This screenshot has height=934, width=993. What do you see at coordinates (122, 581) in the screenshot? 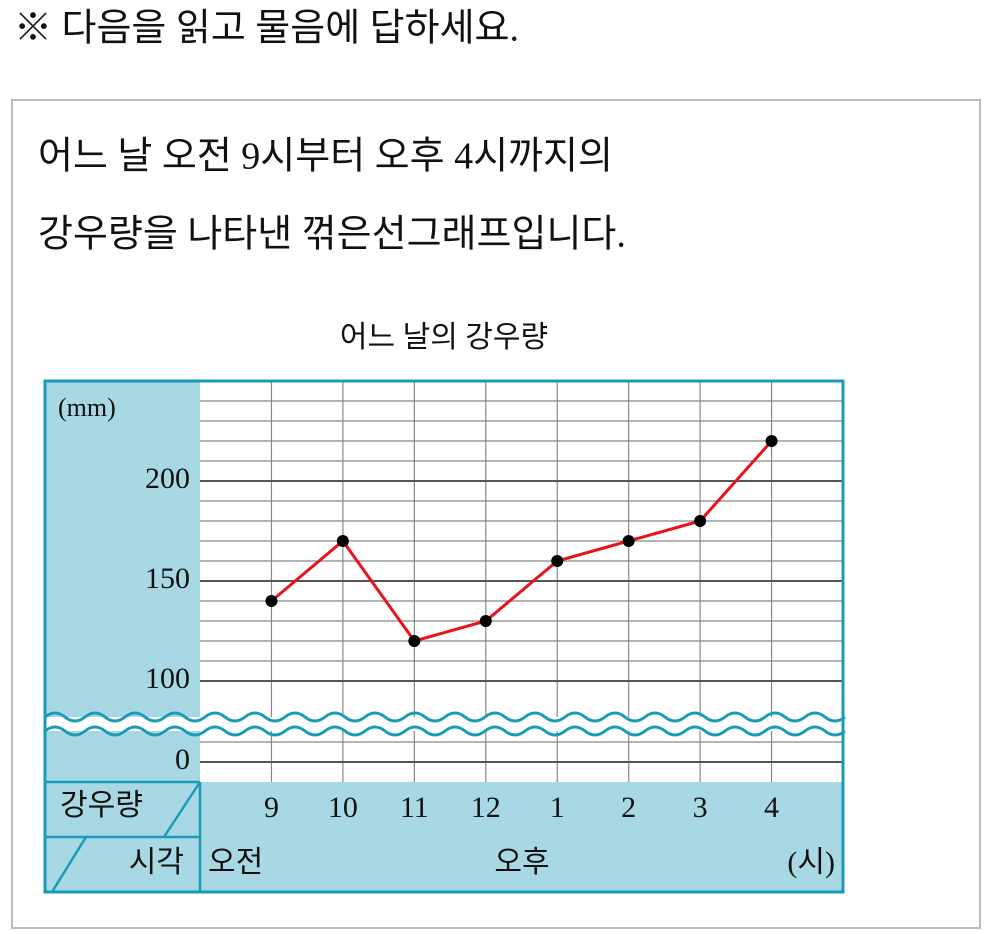
I see `y-axis-panel` at bounding box center [122, 581].